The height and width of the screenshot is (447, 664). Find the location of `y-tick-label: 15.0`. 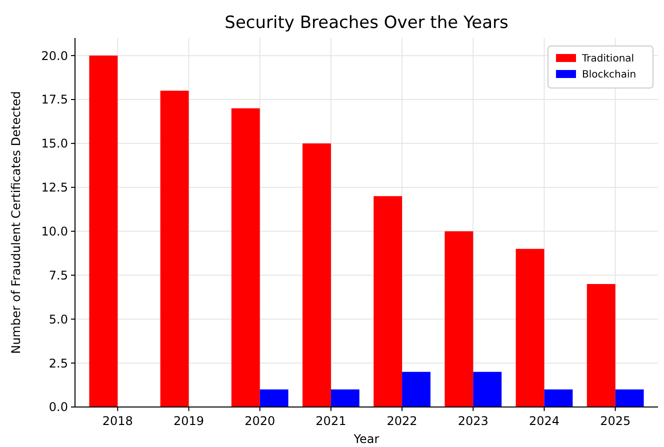

y-tick-label: 15.0 is located at coordinates (54, 143).